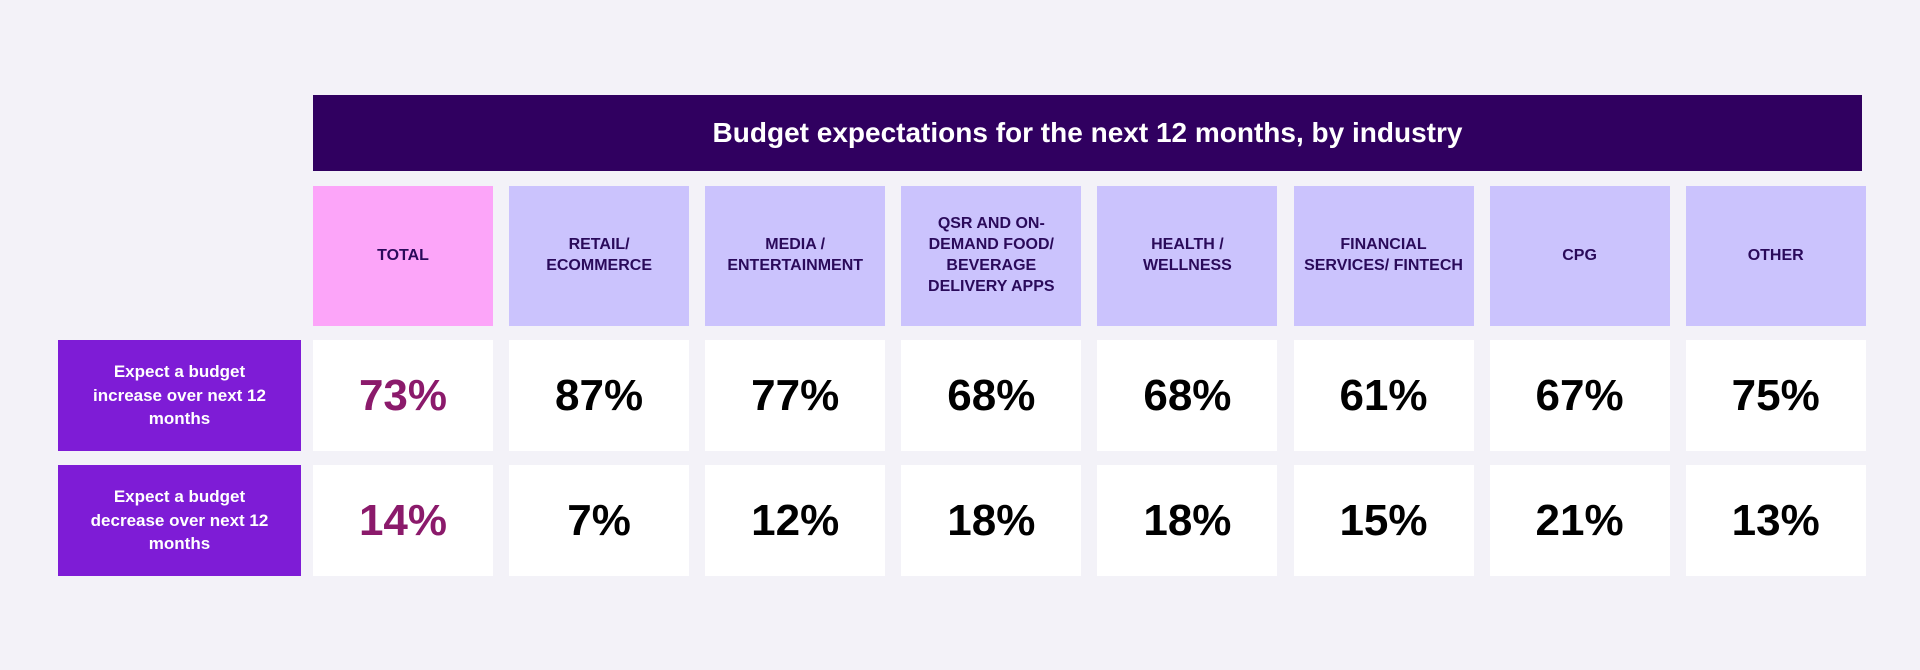 This screenshot has height=670, width=1920. Describe the element at coordinates (1383, 520) in the screenshot. I see `value-cell: 15%` at that location.